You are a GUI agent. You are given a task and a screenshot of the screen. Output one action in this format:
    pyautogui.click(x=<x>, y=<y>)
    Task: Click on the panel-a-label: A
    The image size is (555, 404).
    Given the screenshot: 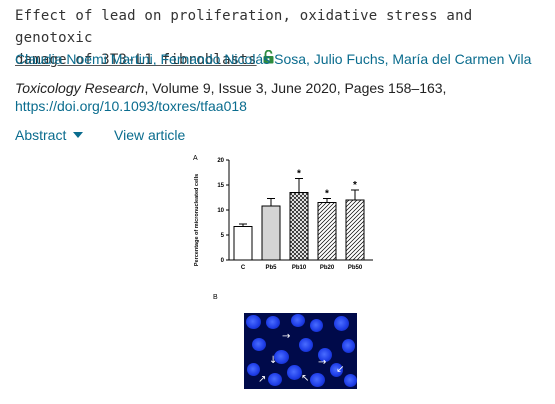 What is the action you would take?
    pyautogui.click(x=195, y=158)
    